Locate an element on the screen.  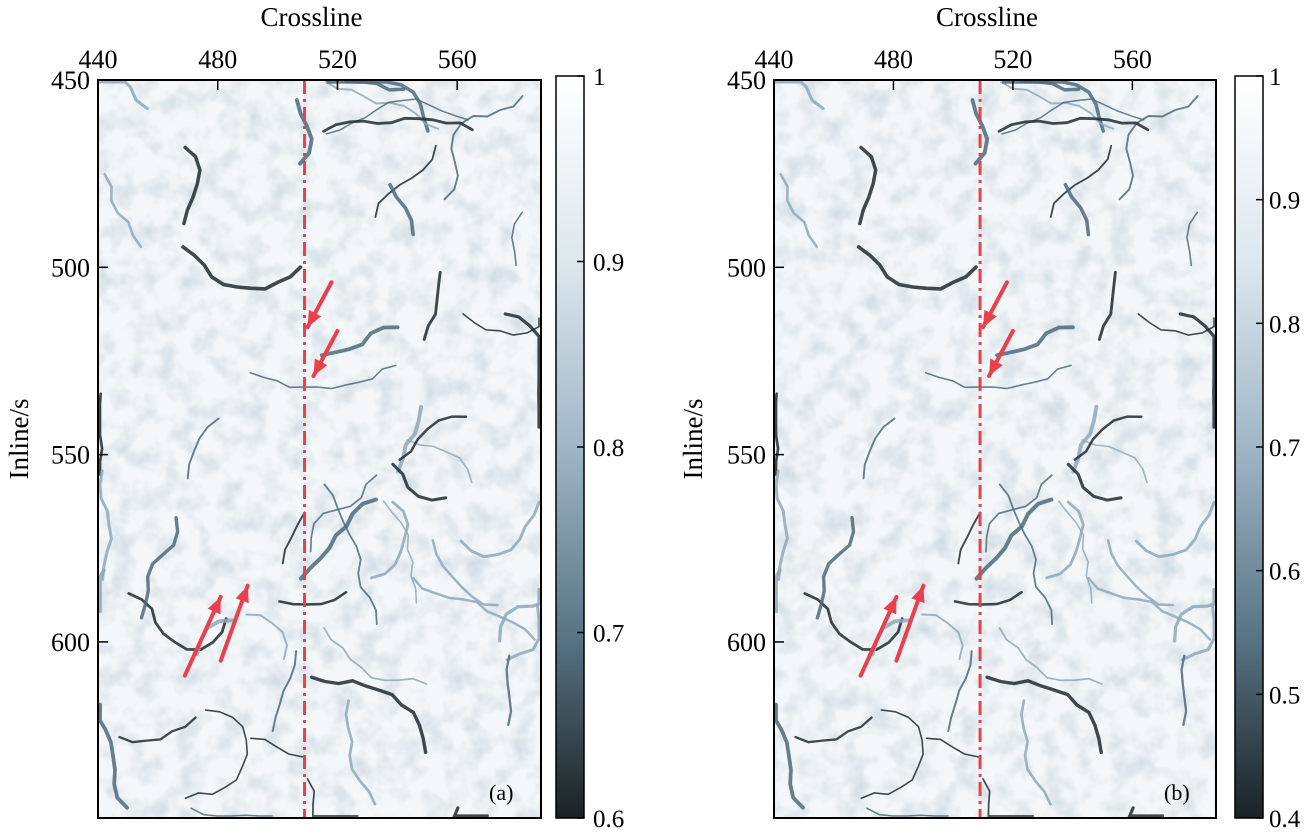
colorbar-tick-label: 0.5 is located at coordinates (1284, 695).